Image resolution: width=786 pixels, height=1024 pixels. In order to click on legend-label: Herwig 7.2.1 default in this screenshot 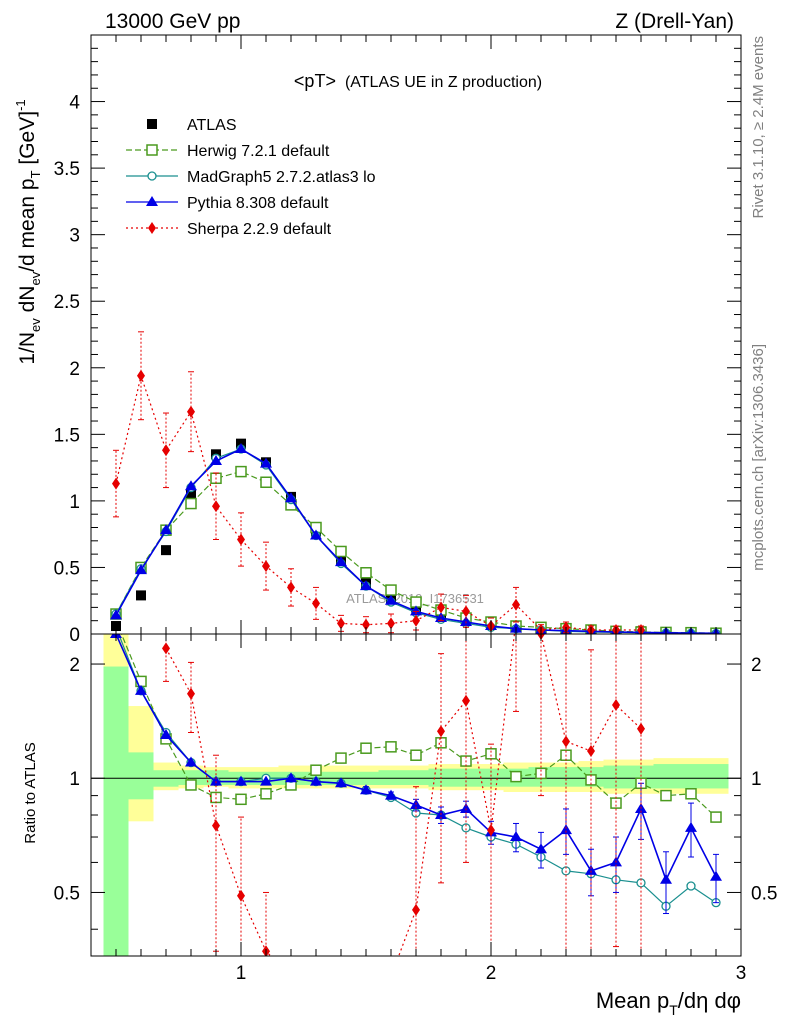, I will do `click(258, 151)`.